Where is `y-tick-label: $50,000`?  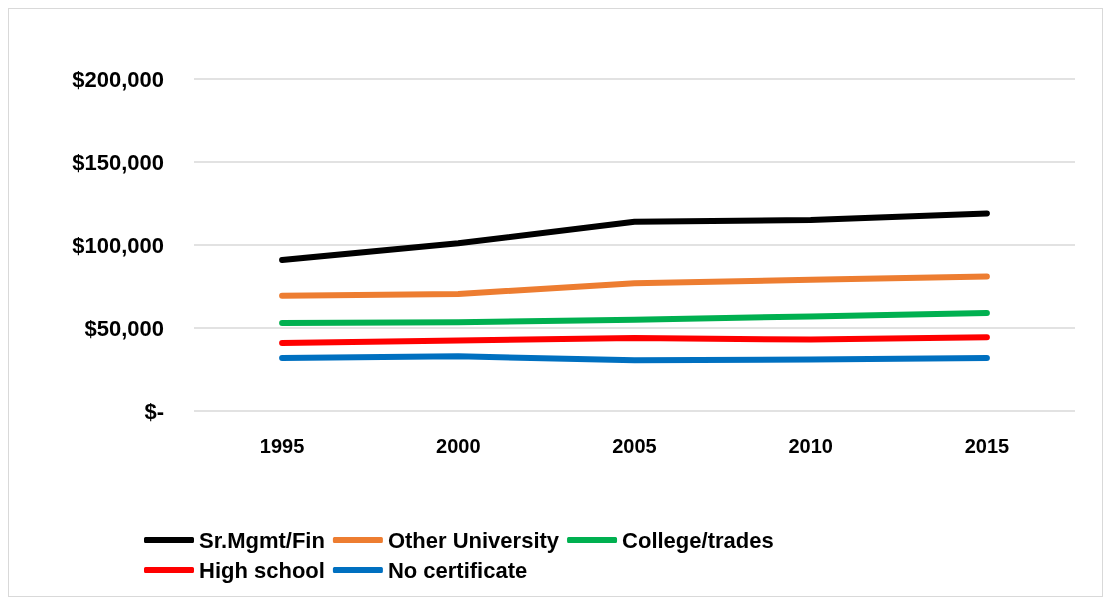
y-tick-label: $50,000 is located at coordinates (124, 328).